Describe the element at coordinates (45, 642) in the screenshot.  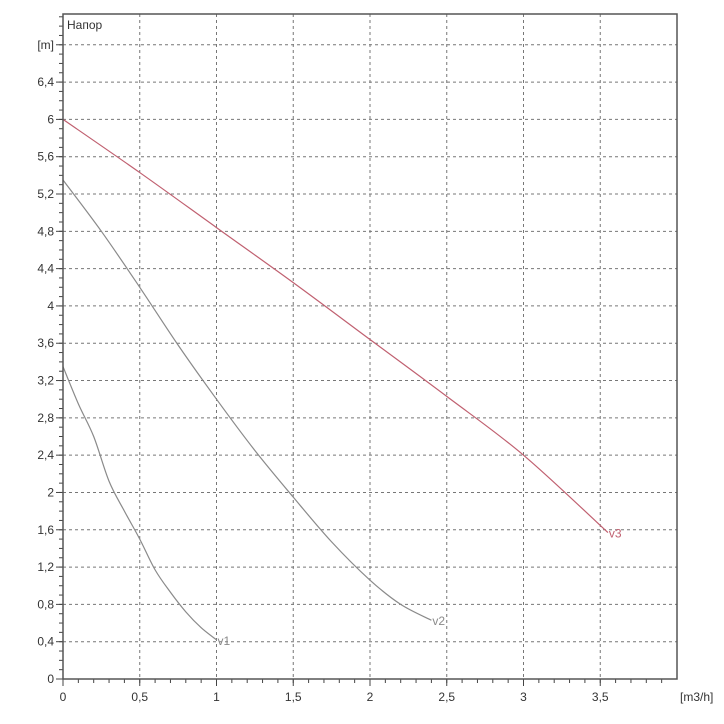
I see `y-tick-label: 0,4` at that location.